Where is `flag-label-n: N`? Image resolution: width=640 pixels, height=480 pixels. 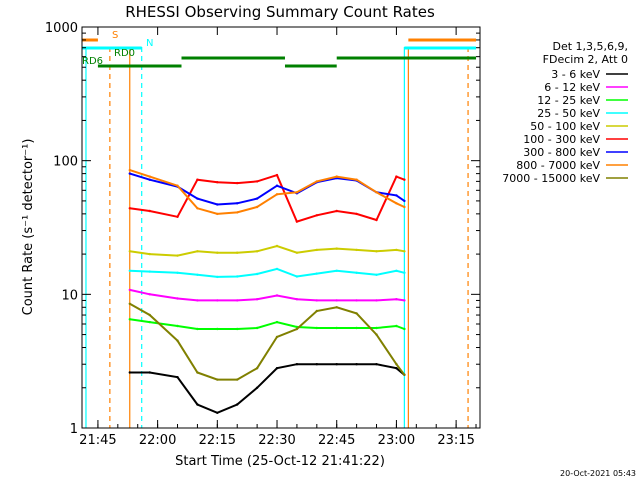
flag-label-n: N is located at coordinates (149, 43).